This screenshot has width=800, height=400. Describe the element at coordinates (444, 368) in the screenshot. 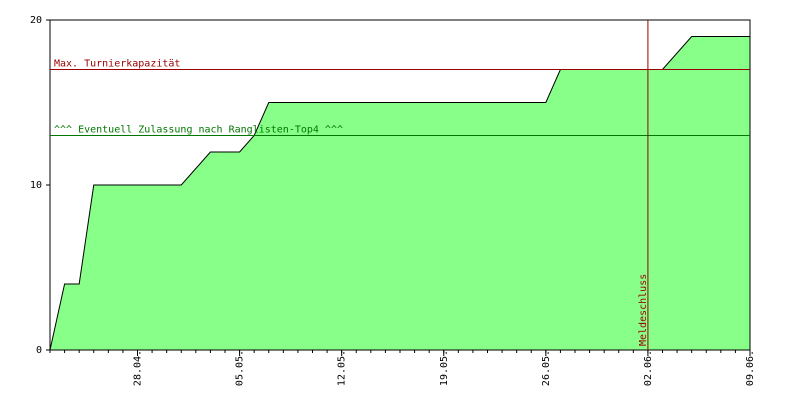

I see `x-tick-label: 19.05.` at that location.